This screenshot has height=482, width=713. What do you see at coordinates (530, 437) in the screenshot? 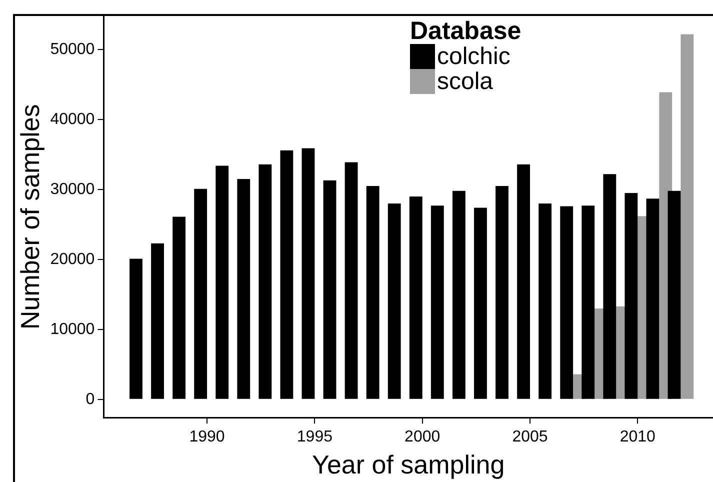
I see `x-tick-label: 2005` at bounding box center [530, 437].